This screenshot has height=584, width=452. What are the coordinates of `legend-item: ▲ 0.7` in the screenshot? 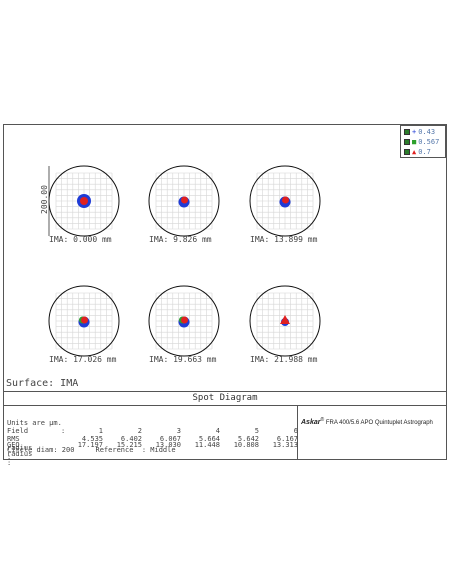 It's located at (417, 152).